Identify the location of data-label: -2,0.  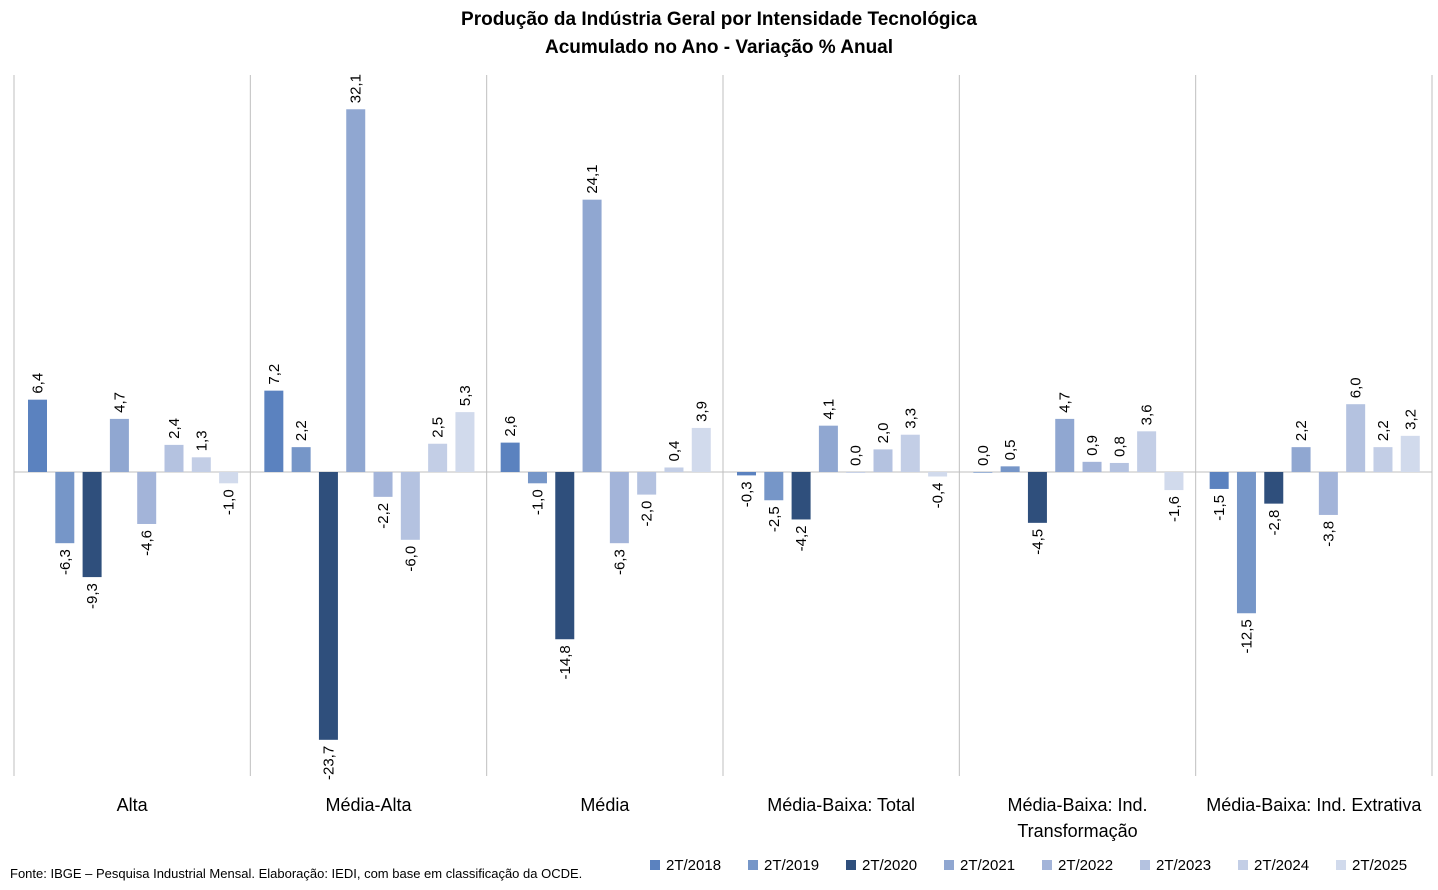
(647, 514).